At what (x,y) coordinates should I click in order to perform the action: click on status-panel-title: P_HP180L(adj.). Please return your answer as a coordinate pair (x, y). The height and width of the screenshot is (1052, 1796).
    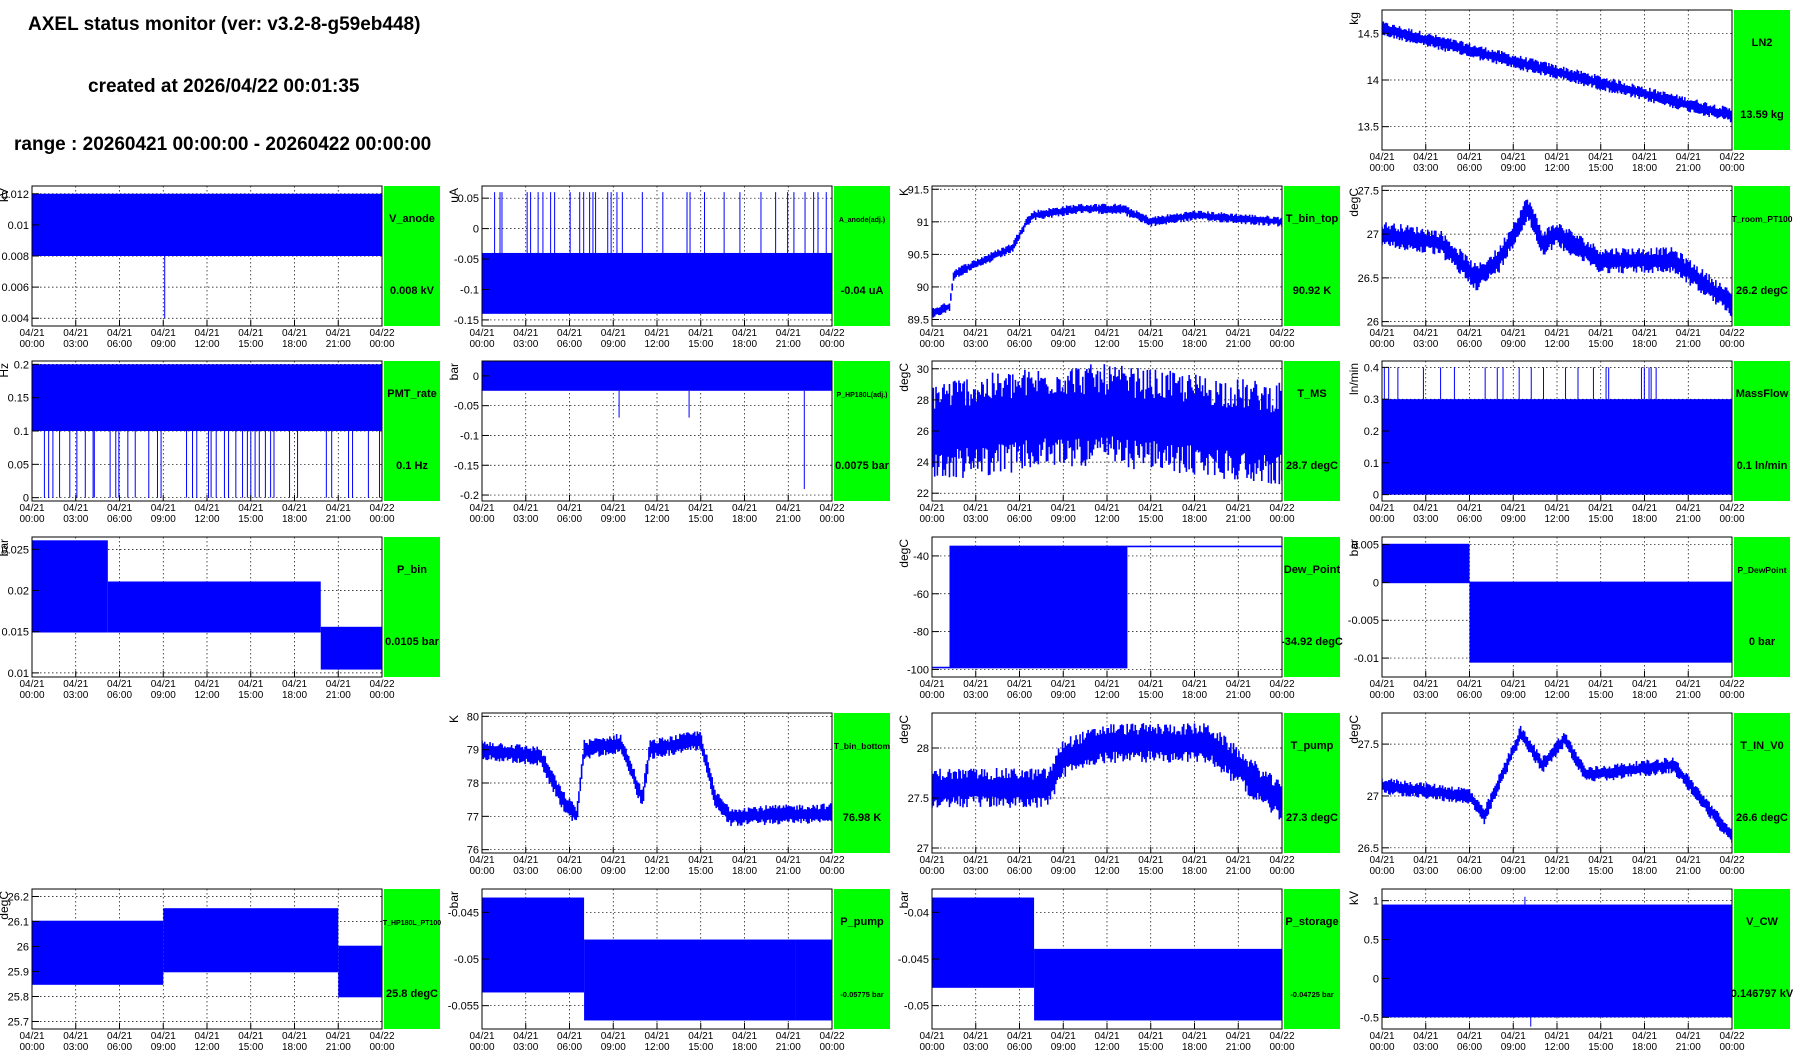
    Looking at the image, I should click on (862, 395).